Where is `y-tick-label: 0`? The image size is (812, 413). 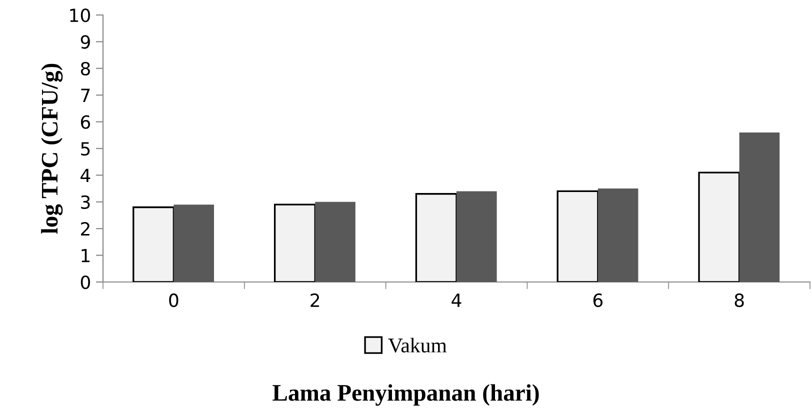 y-tick-label: 0 is located at coordinates (85, 282).